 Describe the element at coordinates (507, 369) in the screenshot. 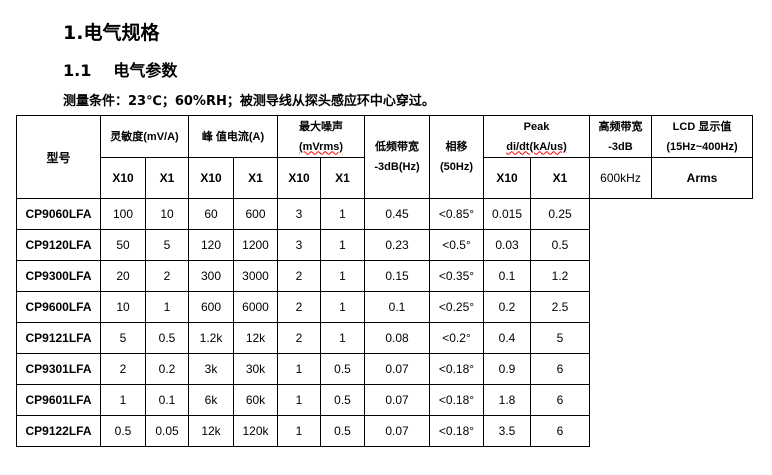

I see `cell-didt-x10: 0.9` at that location.